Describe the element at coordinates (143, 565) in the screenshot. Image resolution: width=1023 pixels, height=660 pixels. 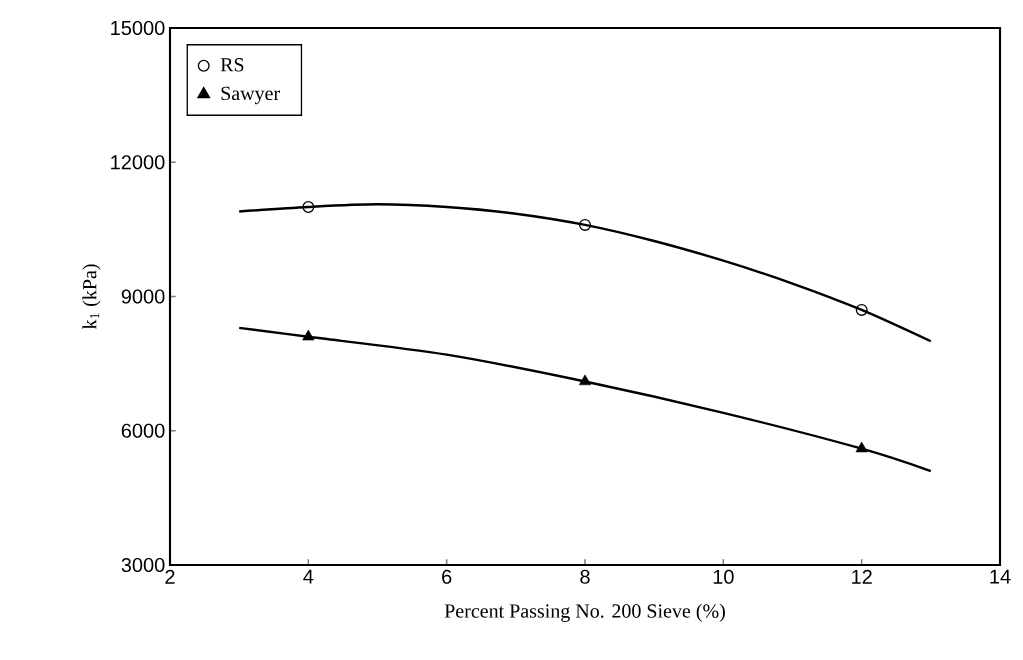
I see `y-tick-label: 3000` at that location.